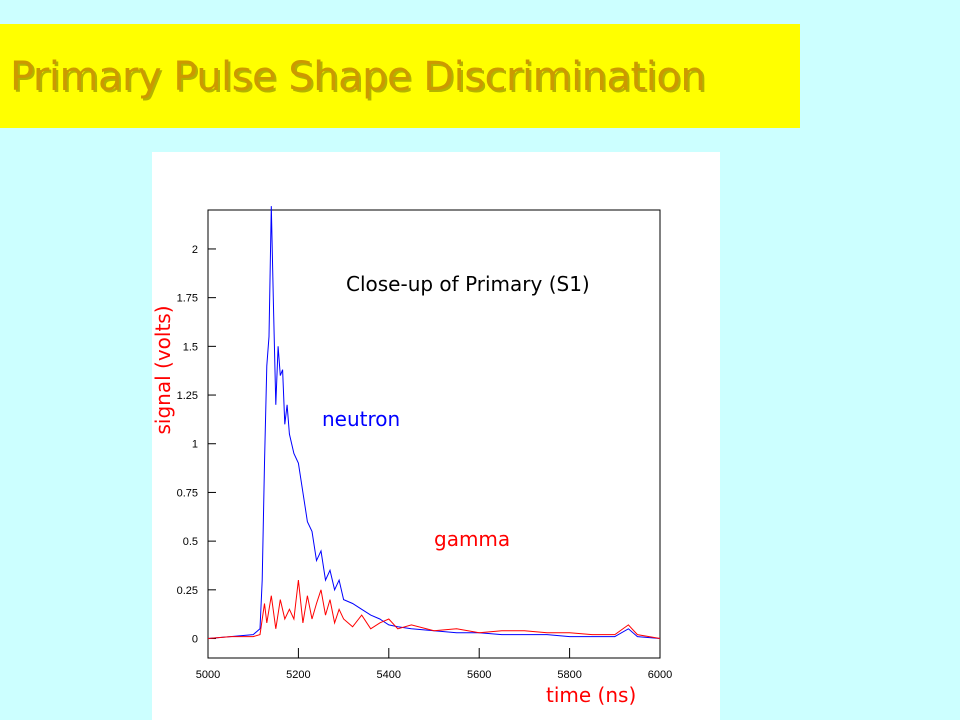  I want to click on y-tick-label: 0, so click(195, 640).